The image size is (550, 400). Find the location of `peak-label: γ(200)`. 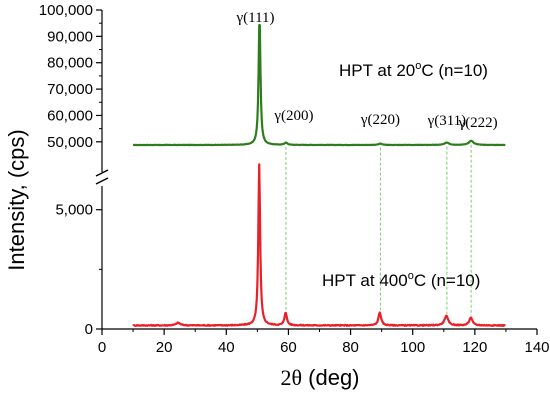

peak-label: γ(200) is located at coordinates (293, 116).